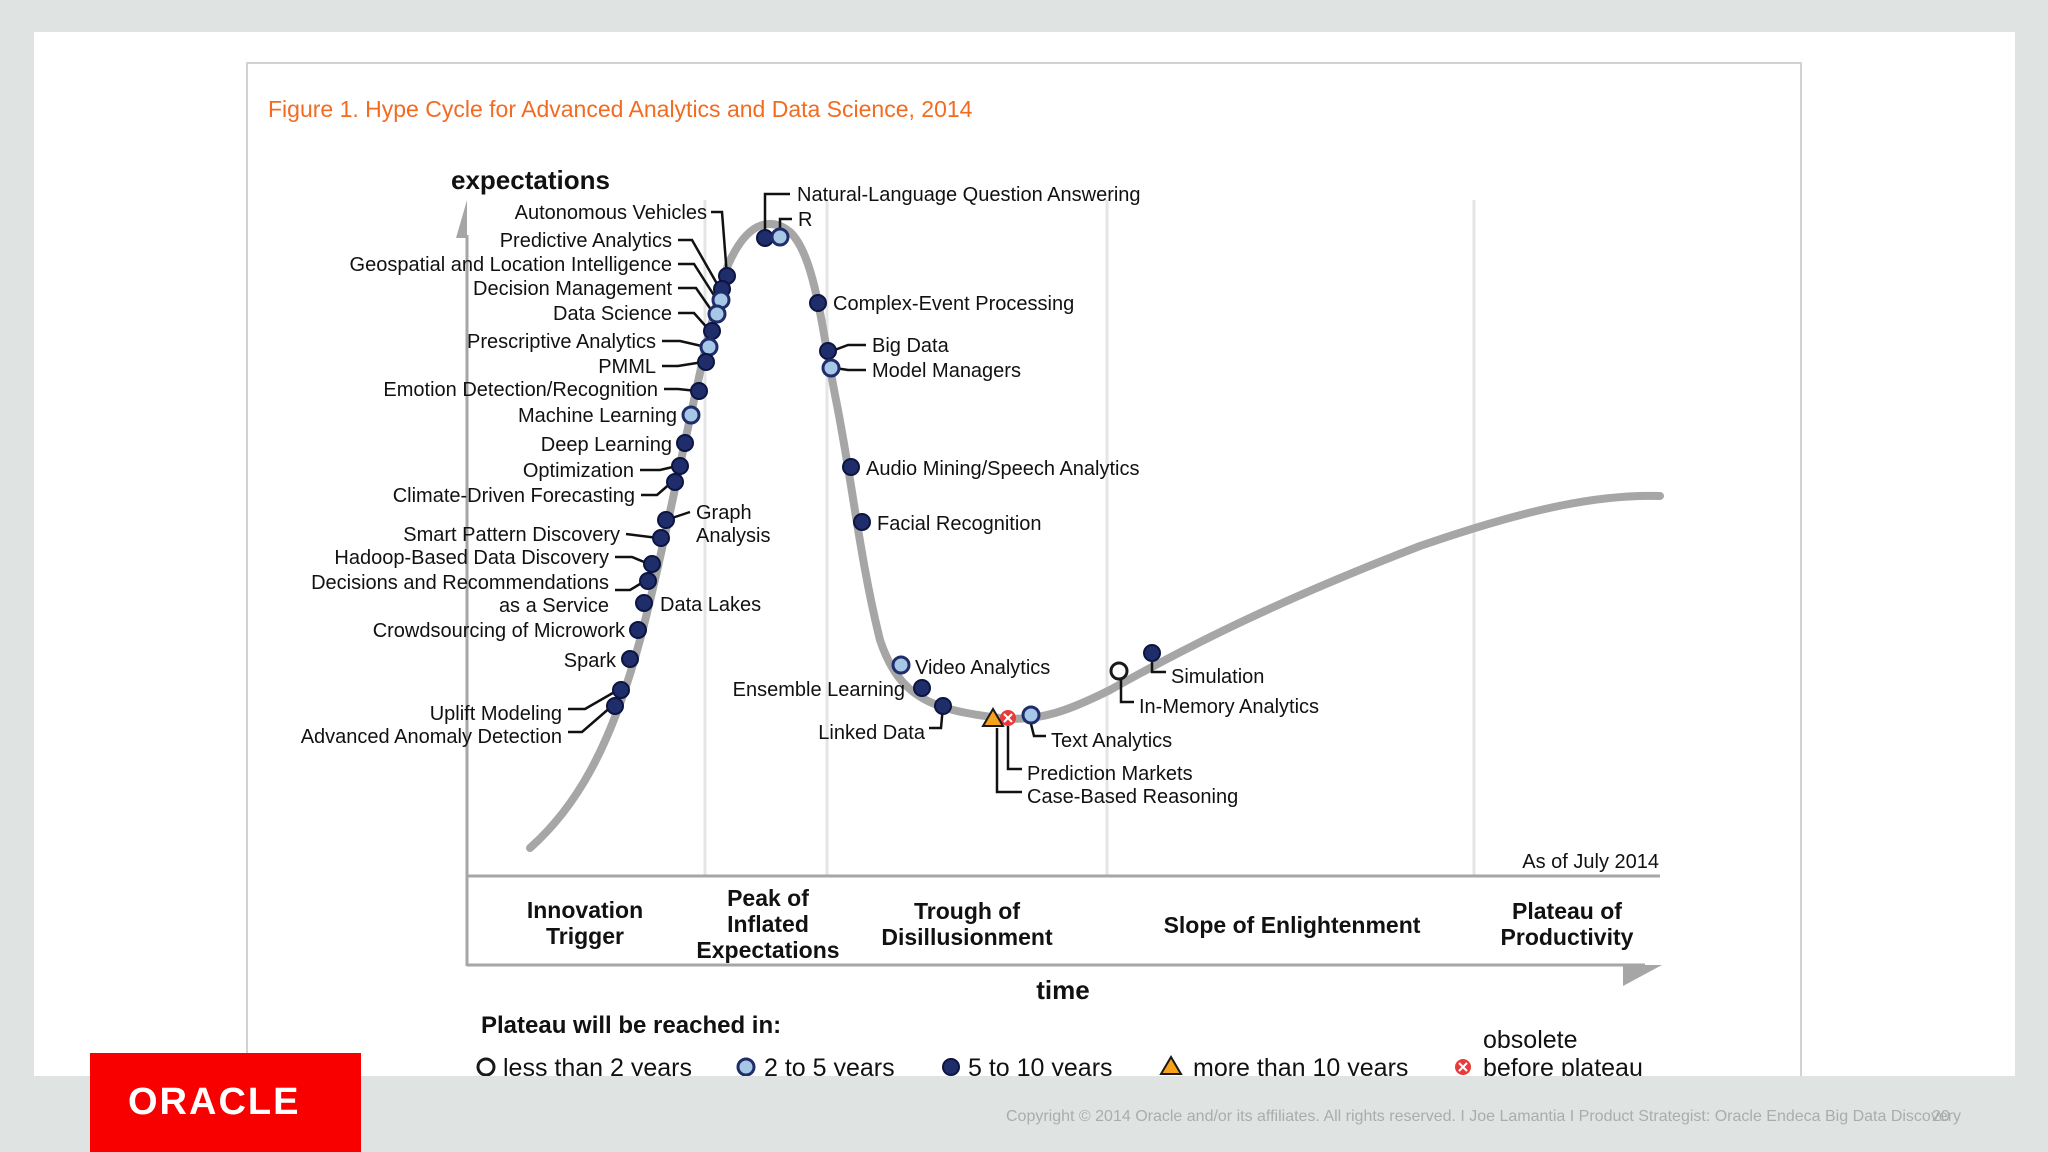  I want to click on oracle-logo-text: ORACLE, so click(214, 1102).